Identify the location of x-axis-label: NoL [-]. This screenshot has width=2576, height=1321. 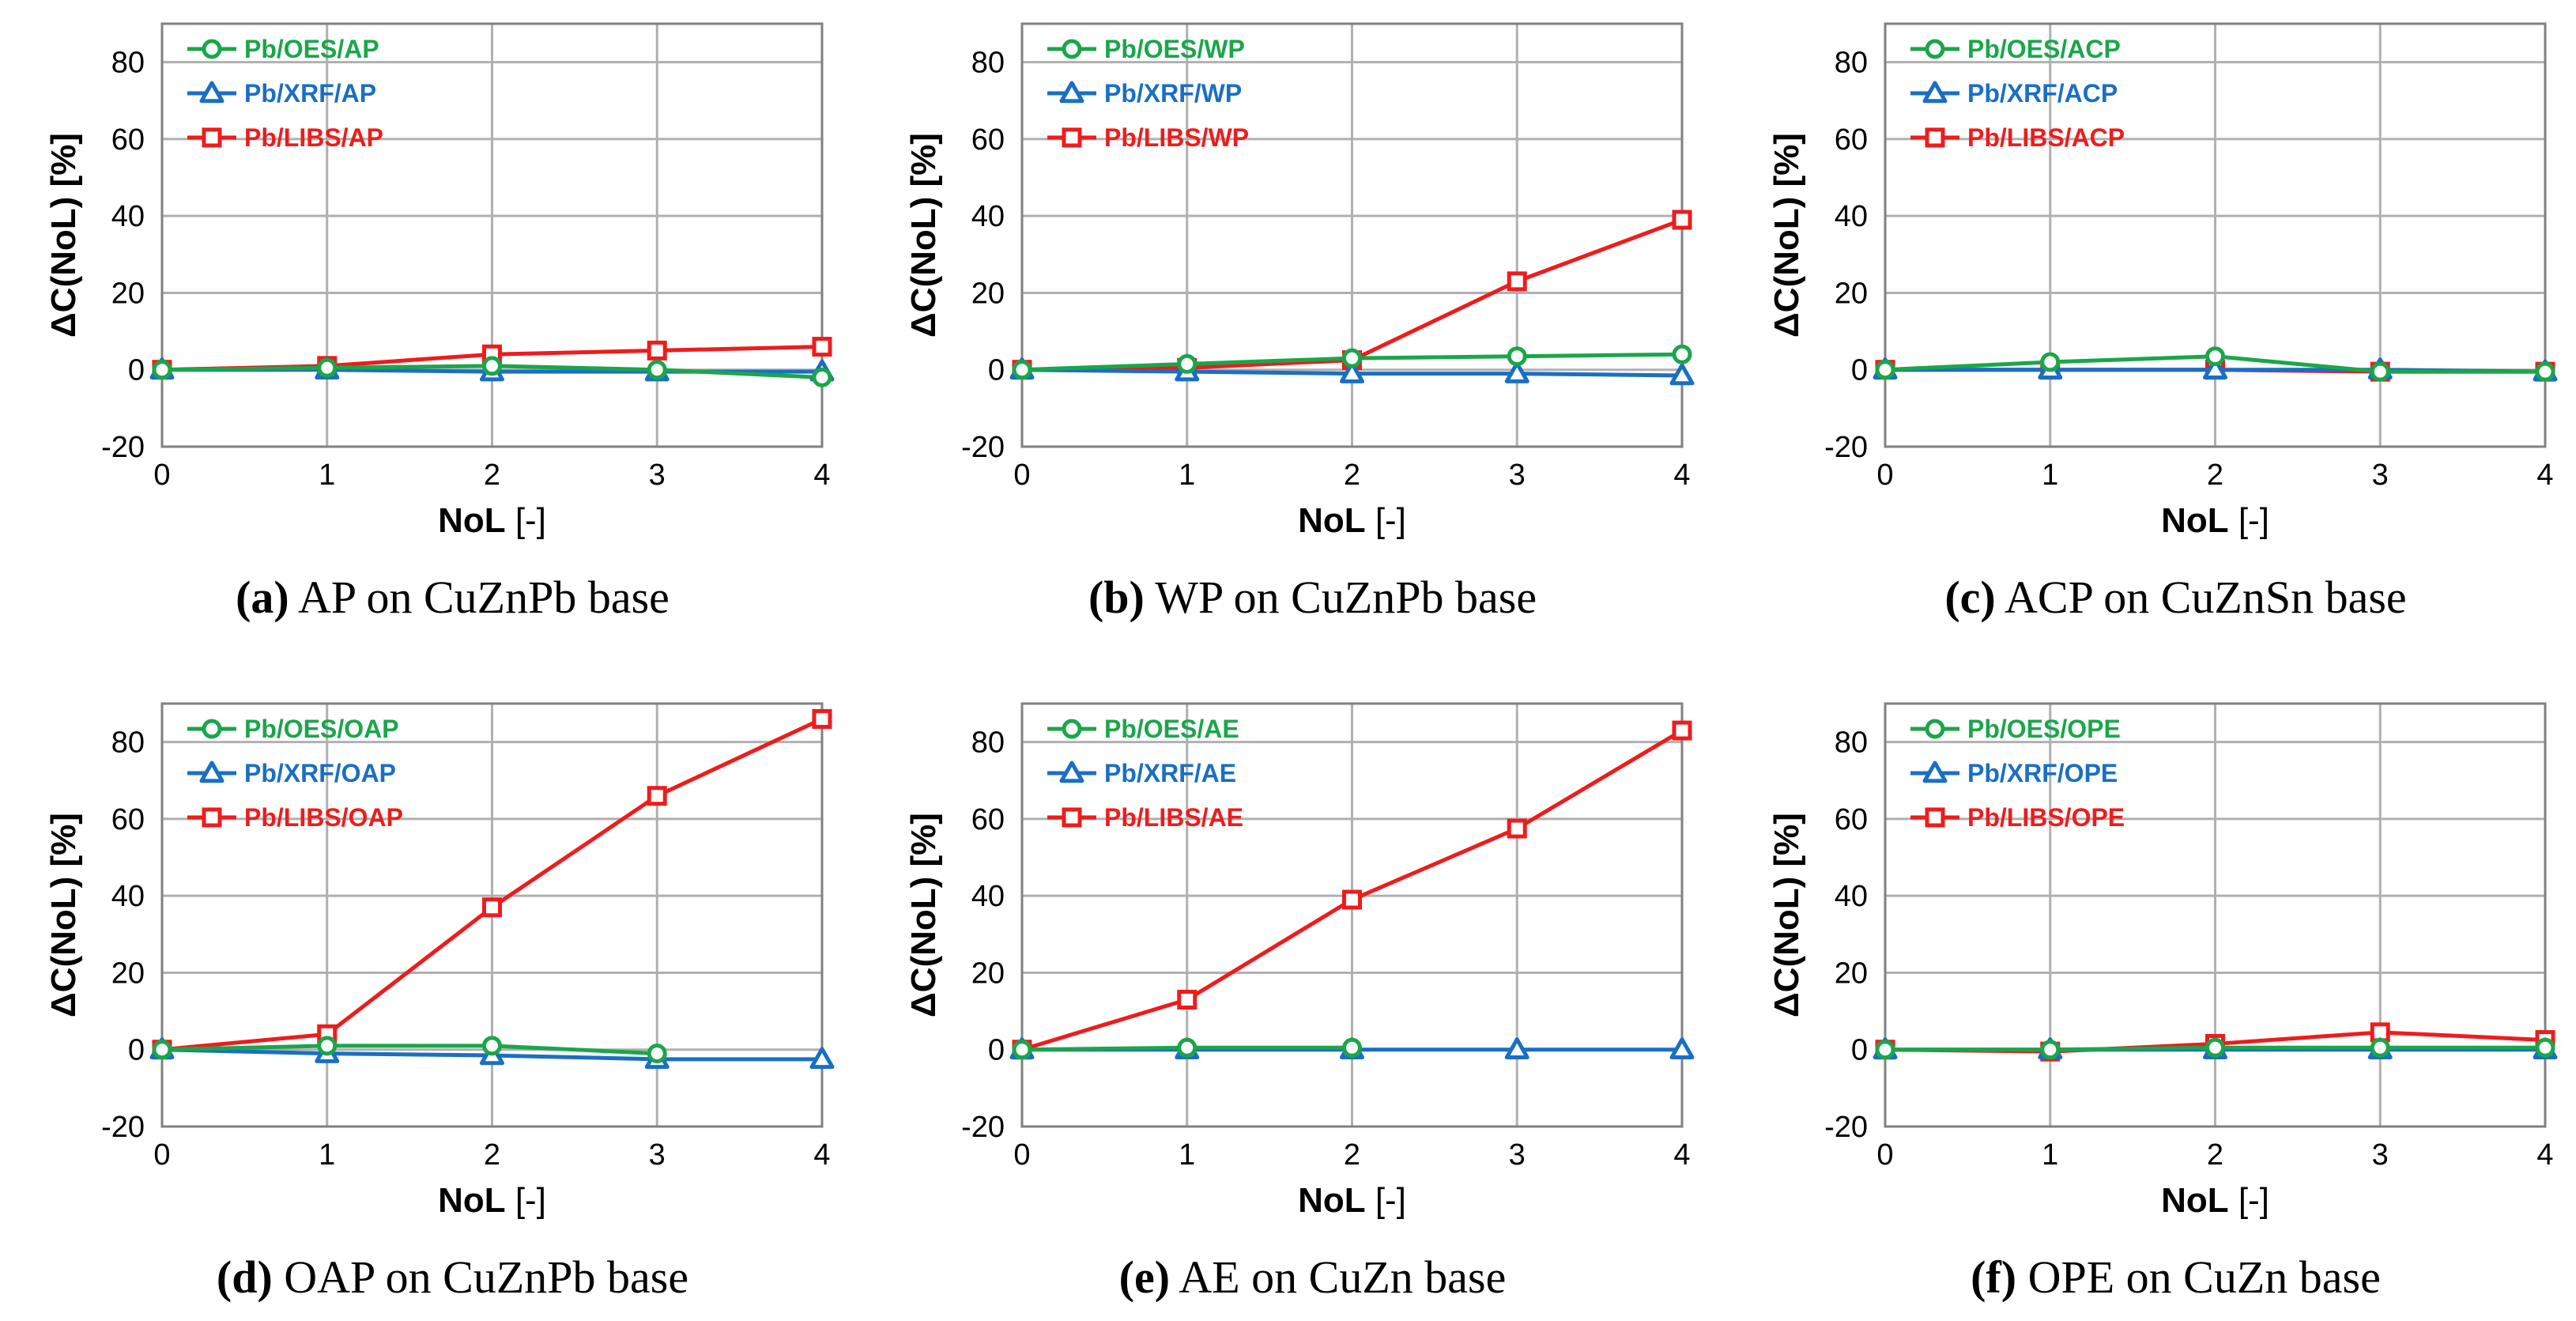
(1352, 1200).